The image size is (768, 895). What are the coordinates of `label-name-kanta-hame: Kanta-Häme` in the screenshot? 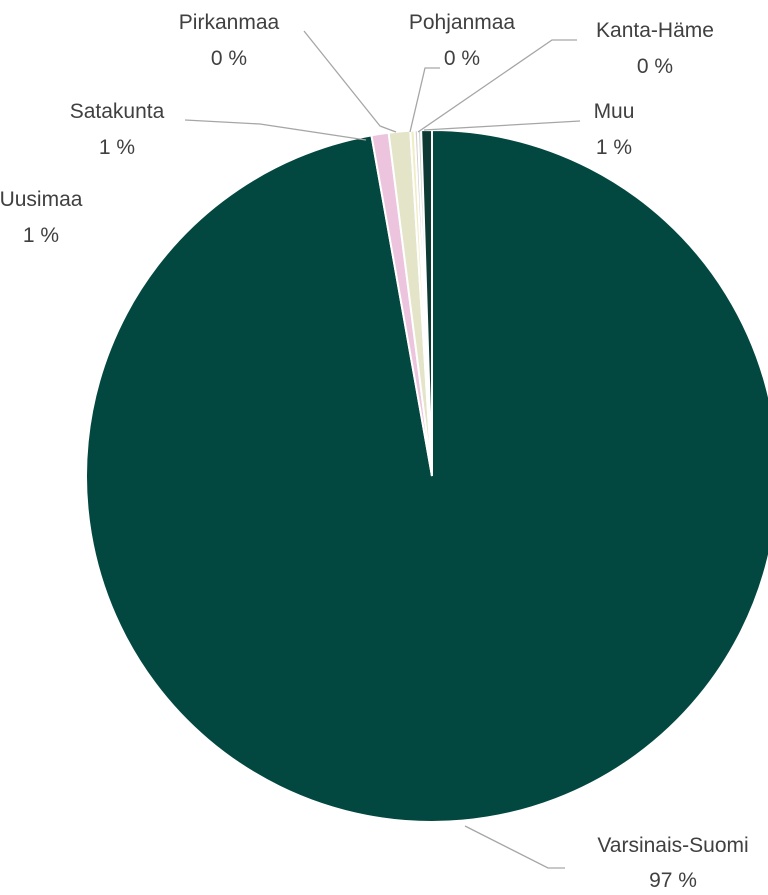 It's located at (655, 30).